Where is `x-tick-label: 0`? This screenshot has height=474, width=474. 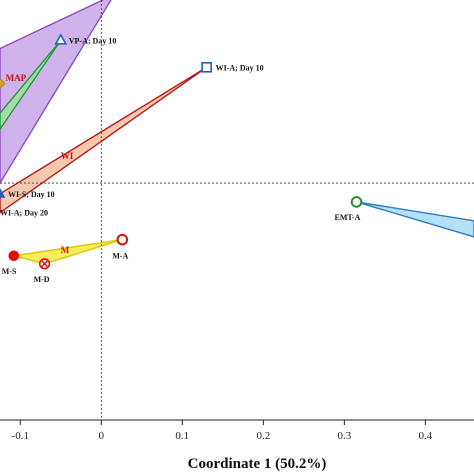
x-tick-label: 0 is located at coordinates (102, 436).